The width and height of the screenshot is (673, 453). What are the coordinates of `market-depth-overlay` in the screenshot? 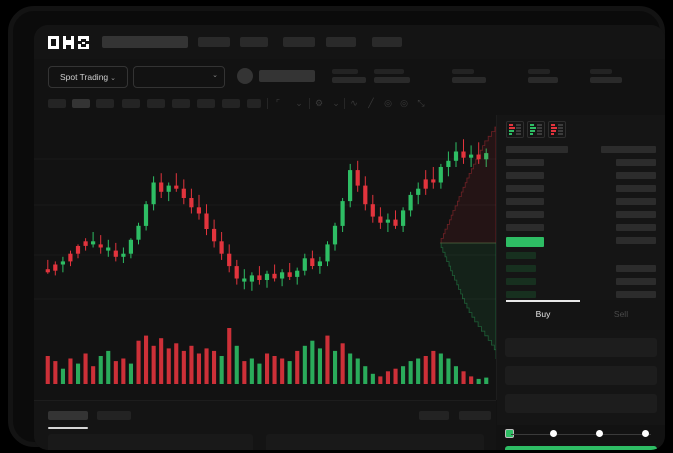 It's located at (468, 242).